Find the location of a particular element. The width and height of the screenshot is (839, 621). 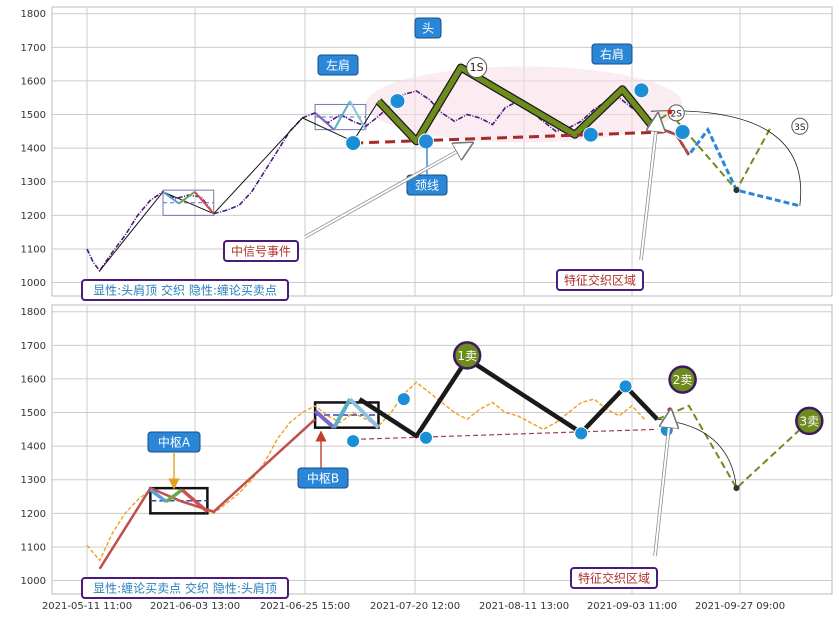

signal-label: 1卖 is located at coordinates (467, 356).